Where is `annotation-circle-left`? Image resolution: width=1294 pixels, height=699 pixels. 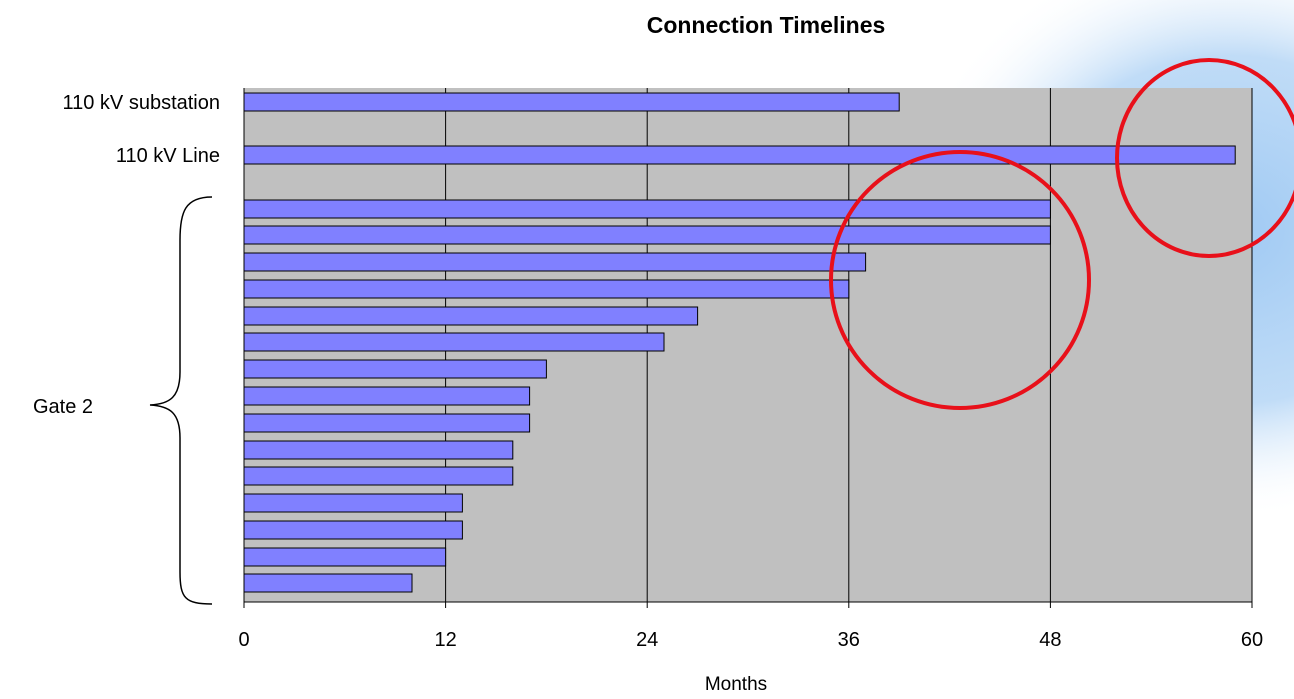
annotation-circle-left is located at coordinates (960, 280).